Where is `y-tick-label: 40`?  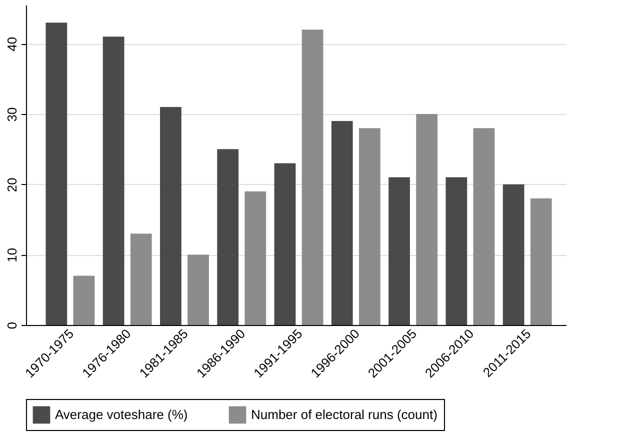
y-tick-label: 40 is located at coordinates (12, 44).